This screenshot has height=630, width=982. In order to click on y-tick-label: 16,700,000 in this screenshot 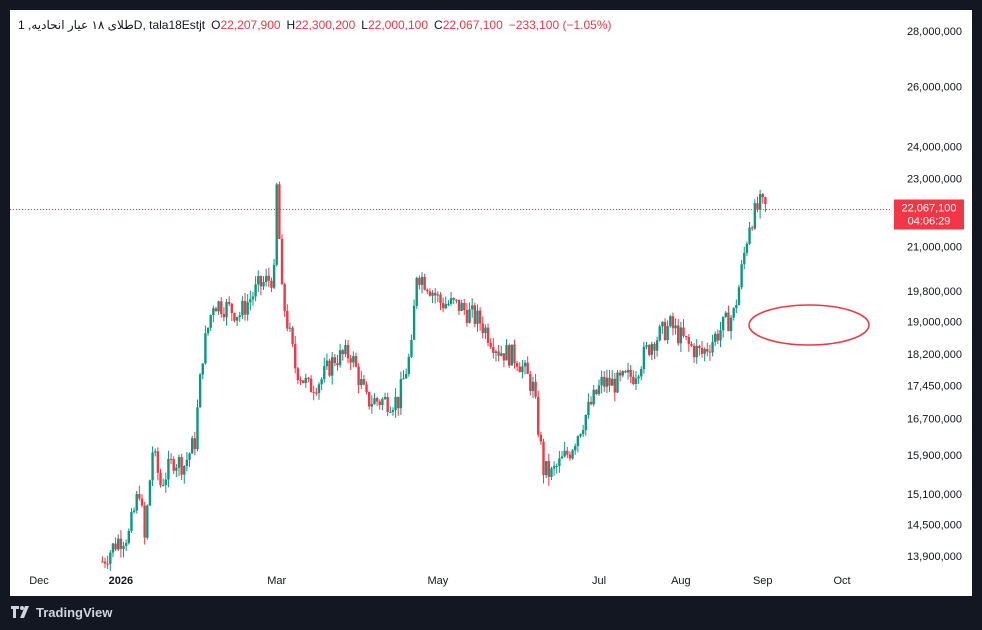, I will do `click(934, 419)`.